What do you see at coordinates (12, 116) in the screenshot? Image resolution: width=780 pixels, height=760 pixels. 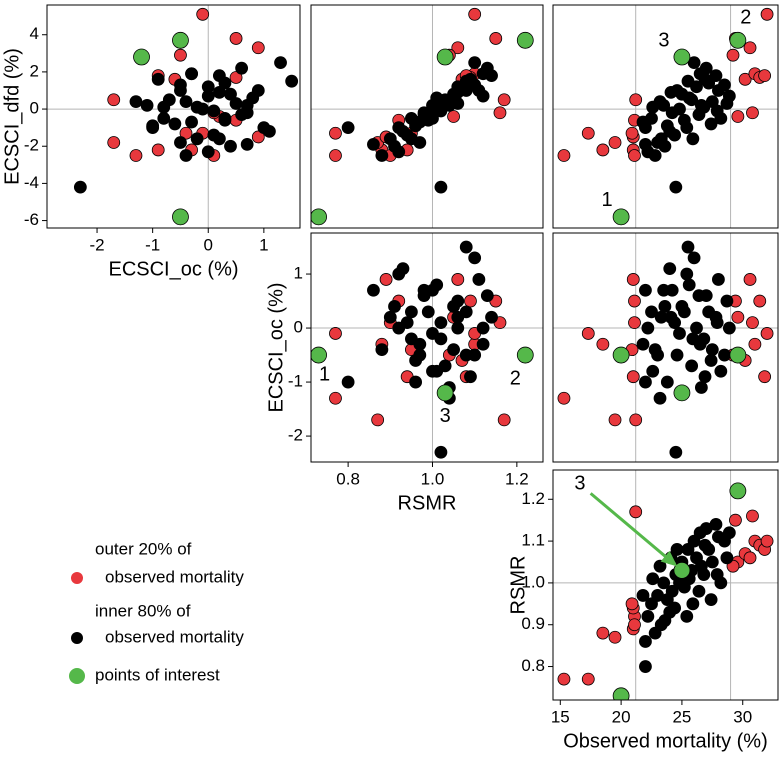 I see `y-axis-label: ECSCI_dfd (%)` at bounding box center [12, 116].